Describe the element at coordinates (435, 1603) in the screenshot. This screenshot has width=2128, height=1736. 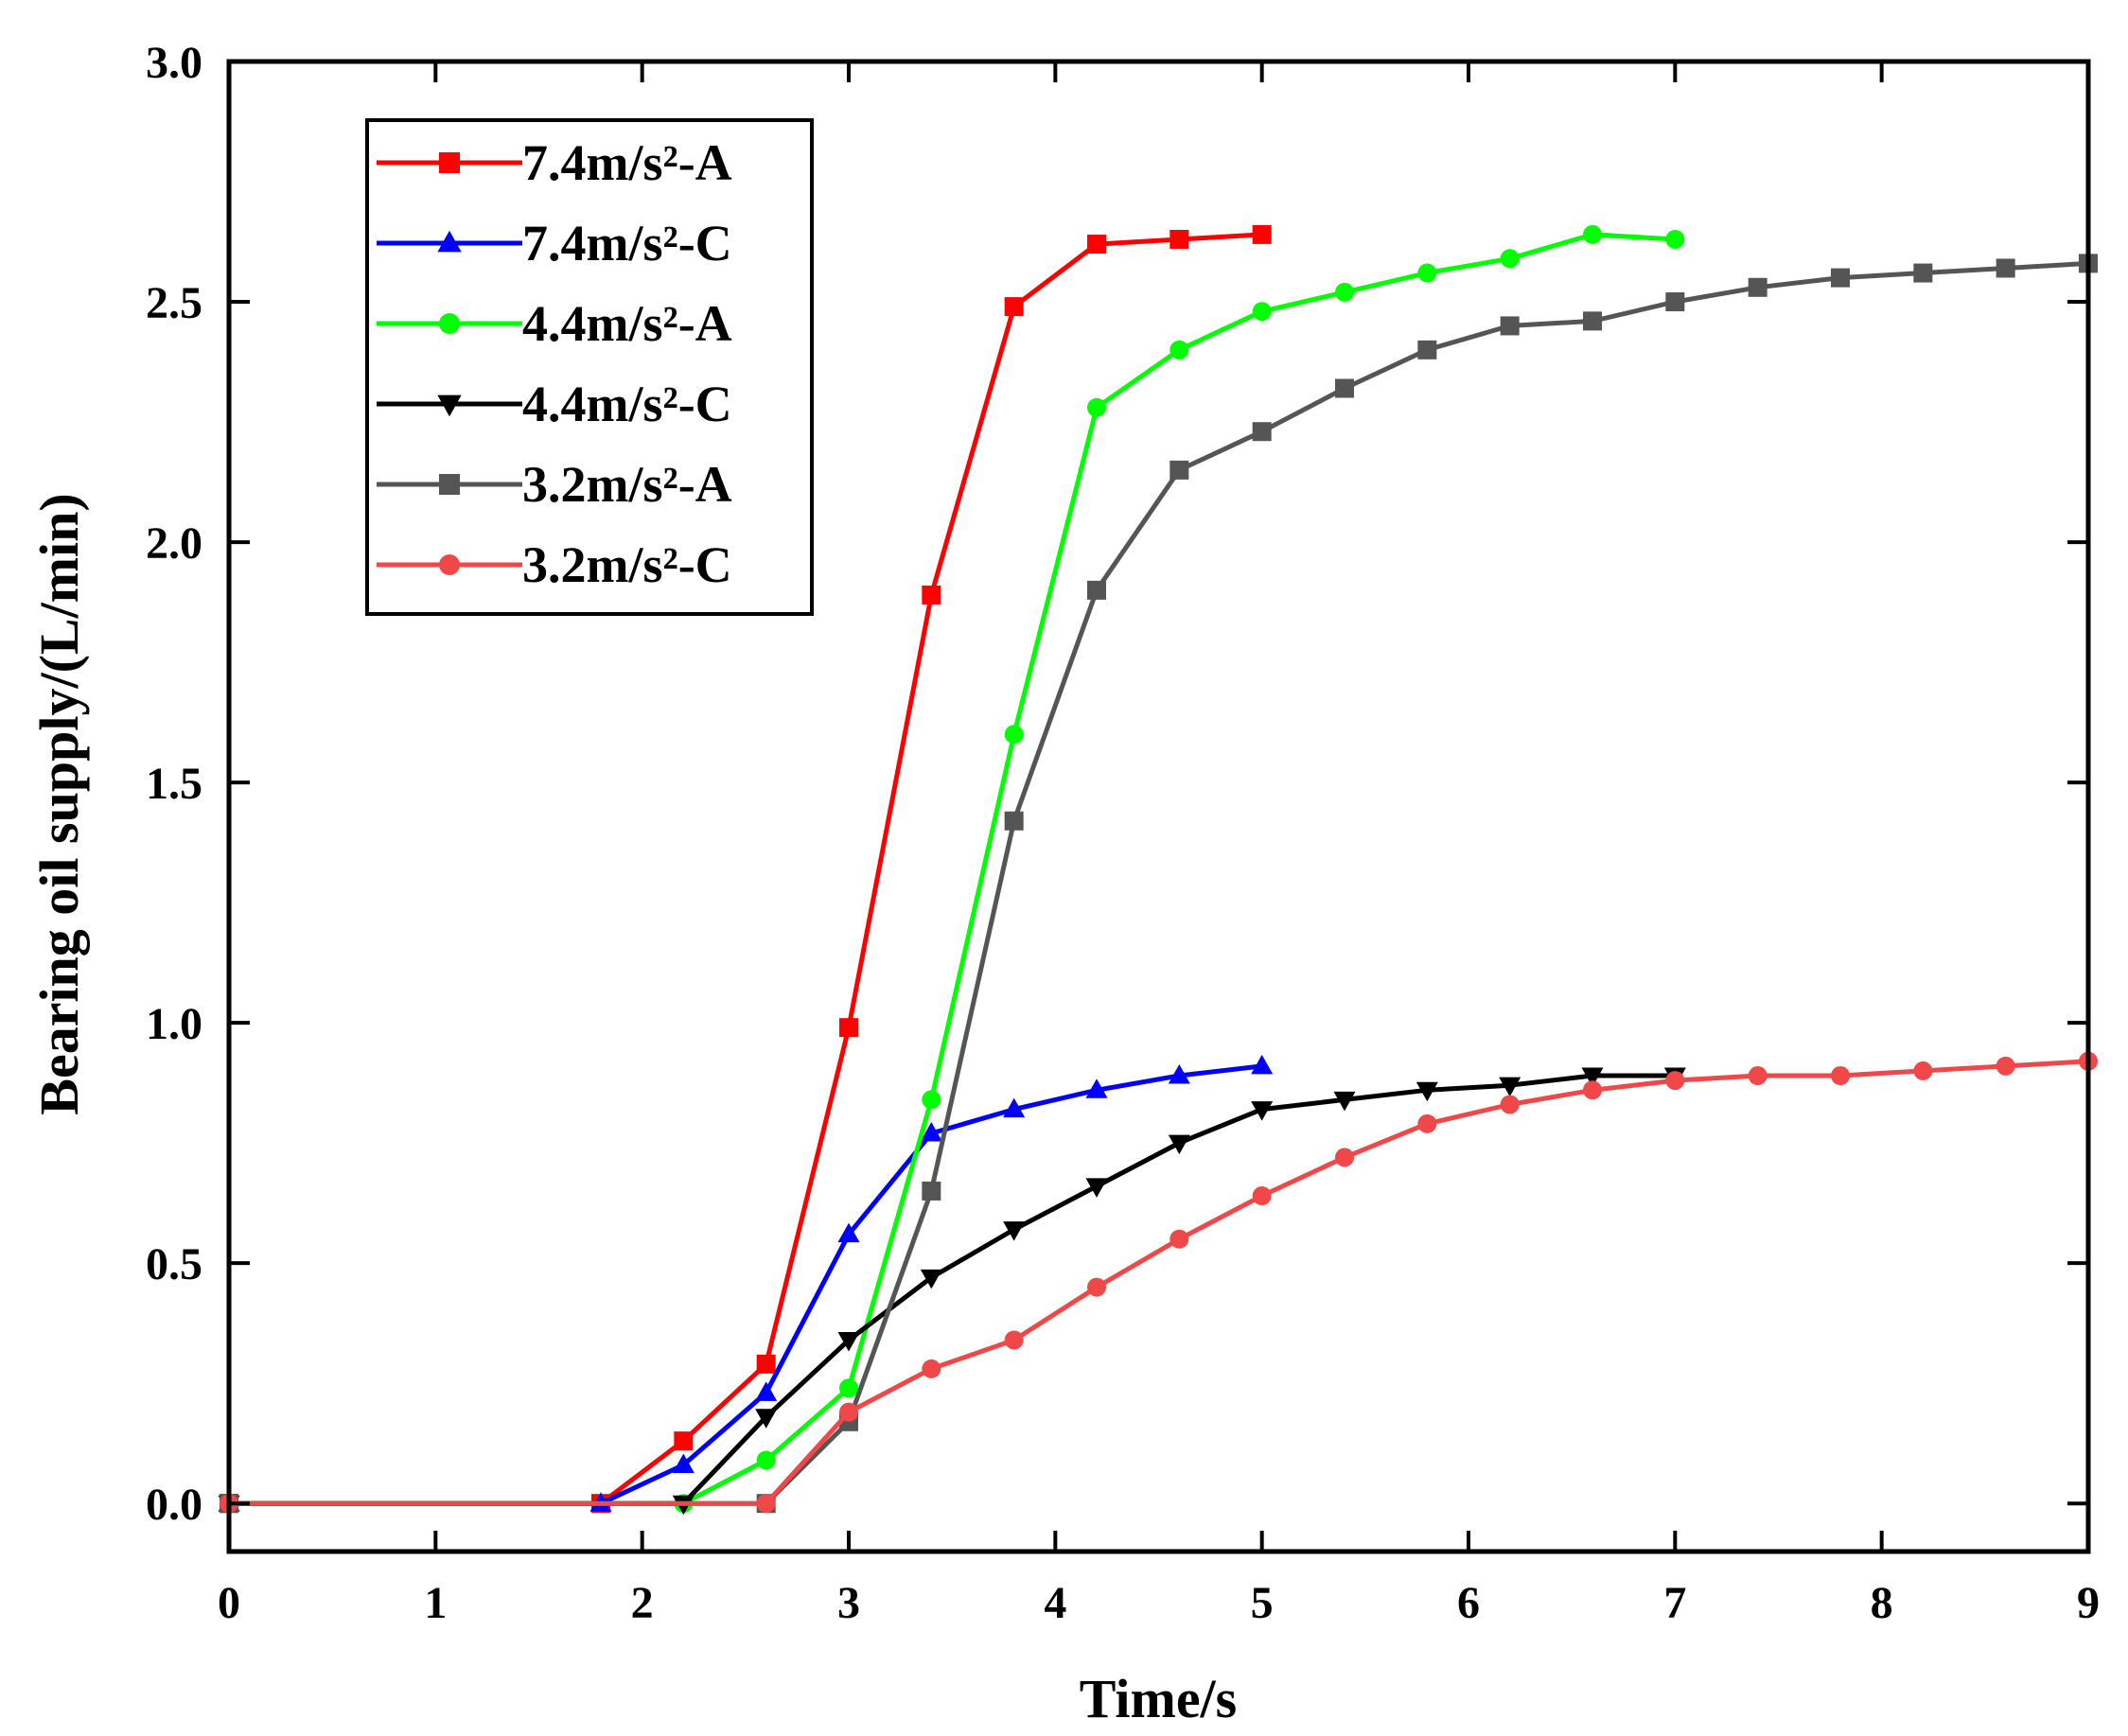
I see `x-tick-label-1: 1` at that location.